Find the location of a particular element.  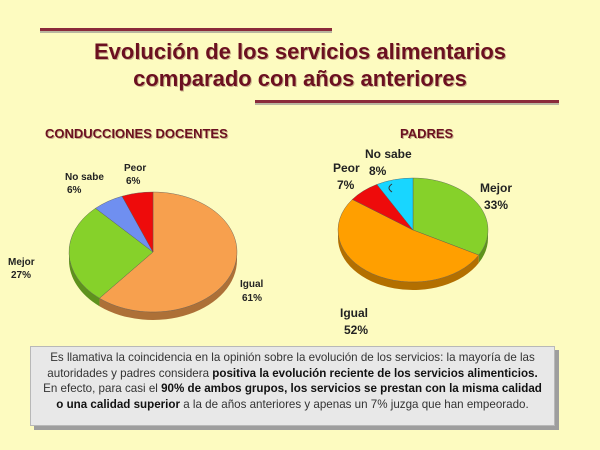

pie-chart-0: Igual 61% Mejor 27% No sabe 6% Peor 6% is located at coordinates (136, 242).